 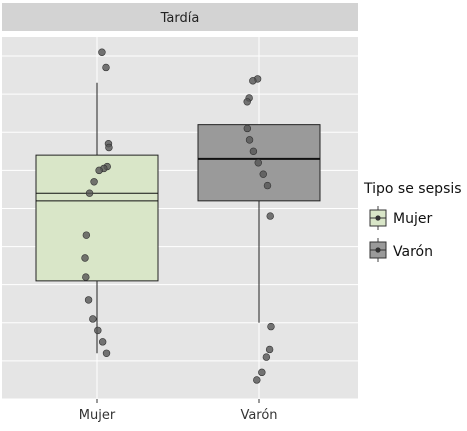 I want to click on facet-strip, so click(x=180, y=17).